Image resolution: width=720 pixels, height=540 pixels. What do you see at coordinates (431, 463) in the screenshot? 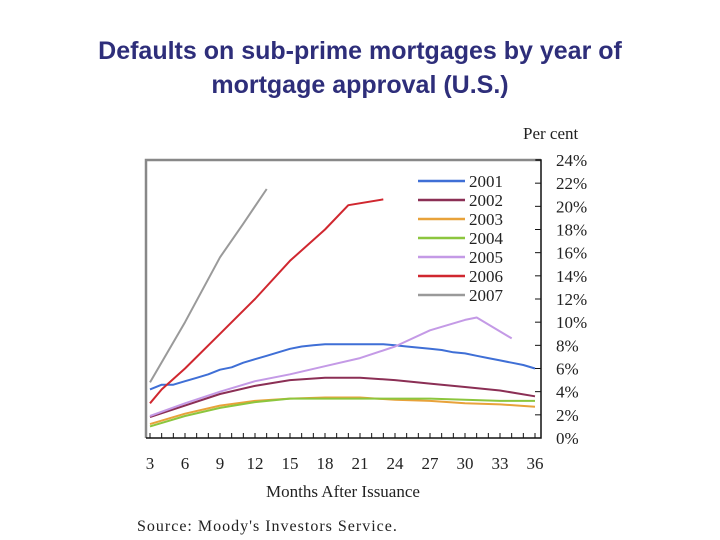
I see `x-tick-label: 27` at bounding box center [431, 463].